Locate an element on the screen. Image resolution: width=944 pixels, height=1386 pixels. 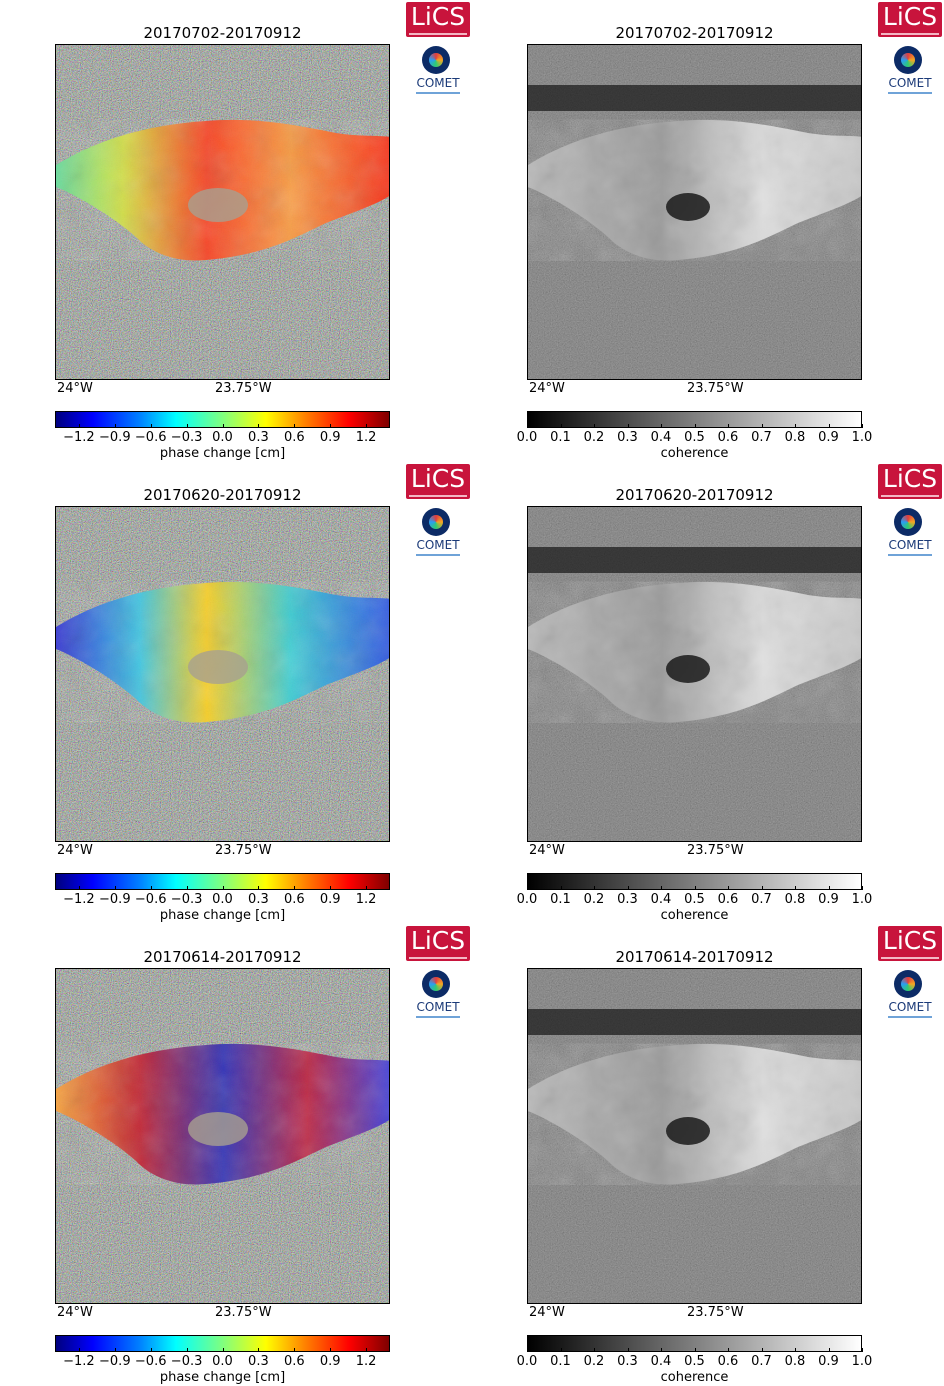
panel-title: 20170620-20170912 is located at coordinates (222, 495).